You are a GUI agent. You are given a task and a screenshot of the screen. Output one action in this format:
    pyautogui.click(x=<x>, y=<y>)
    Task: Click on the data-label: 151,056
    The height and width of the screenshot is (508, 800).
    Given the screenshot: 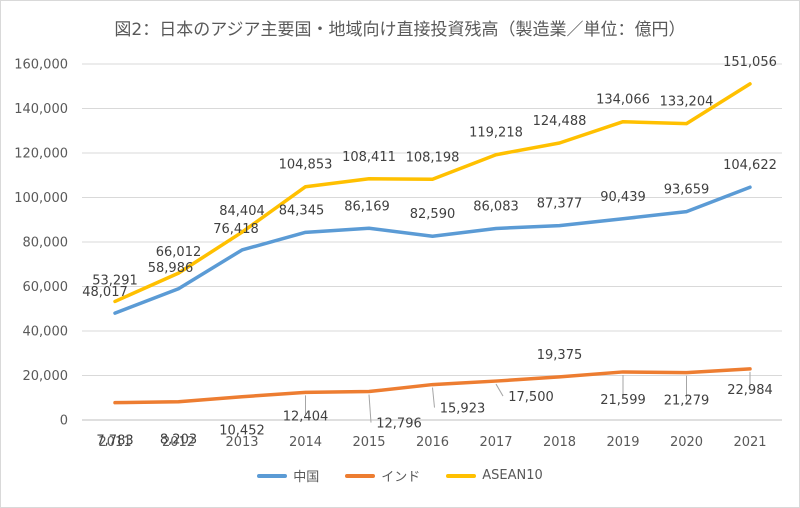 What is the action you would take?
    pyautogui.click(x=750, y=62)
    